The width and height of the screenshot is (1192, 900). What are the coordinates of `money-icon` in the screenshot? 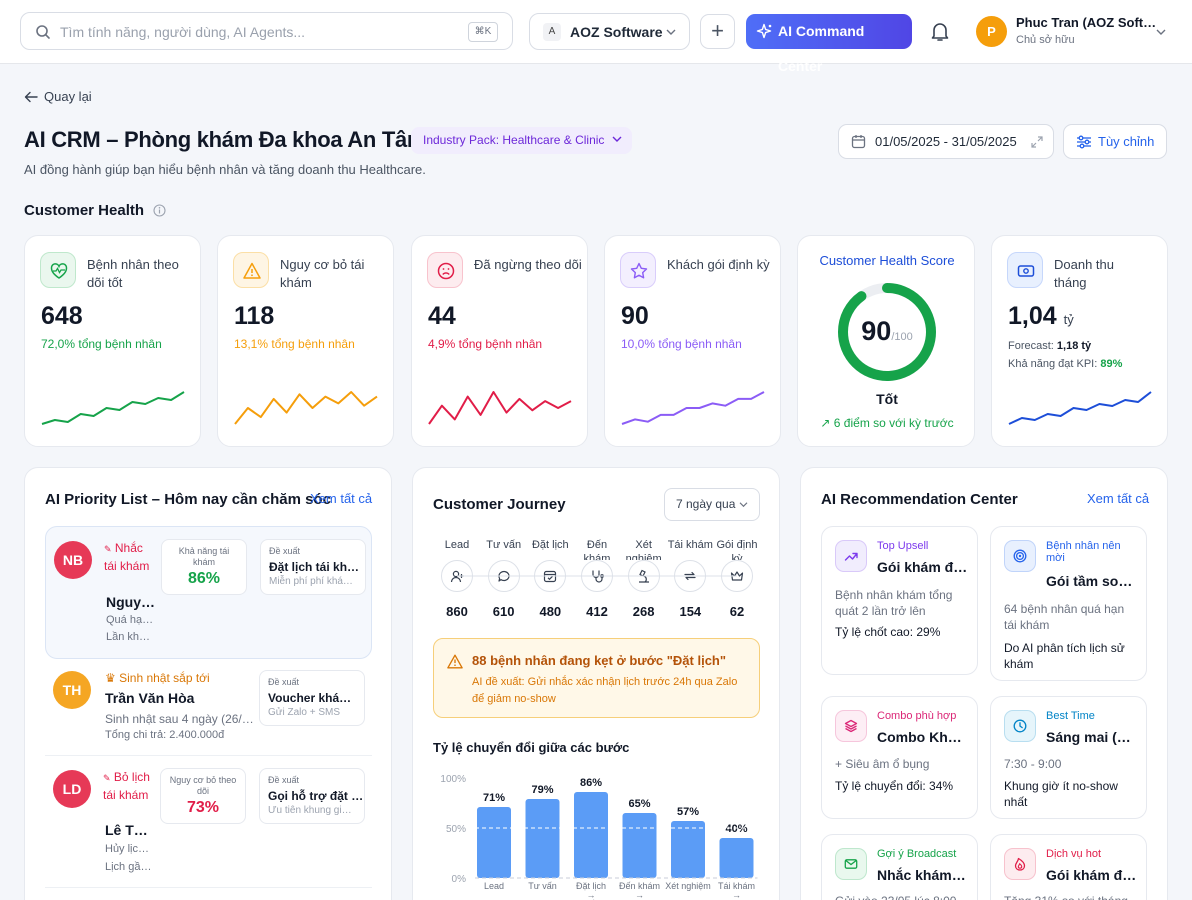 It's located at (1025, 270).